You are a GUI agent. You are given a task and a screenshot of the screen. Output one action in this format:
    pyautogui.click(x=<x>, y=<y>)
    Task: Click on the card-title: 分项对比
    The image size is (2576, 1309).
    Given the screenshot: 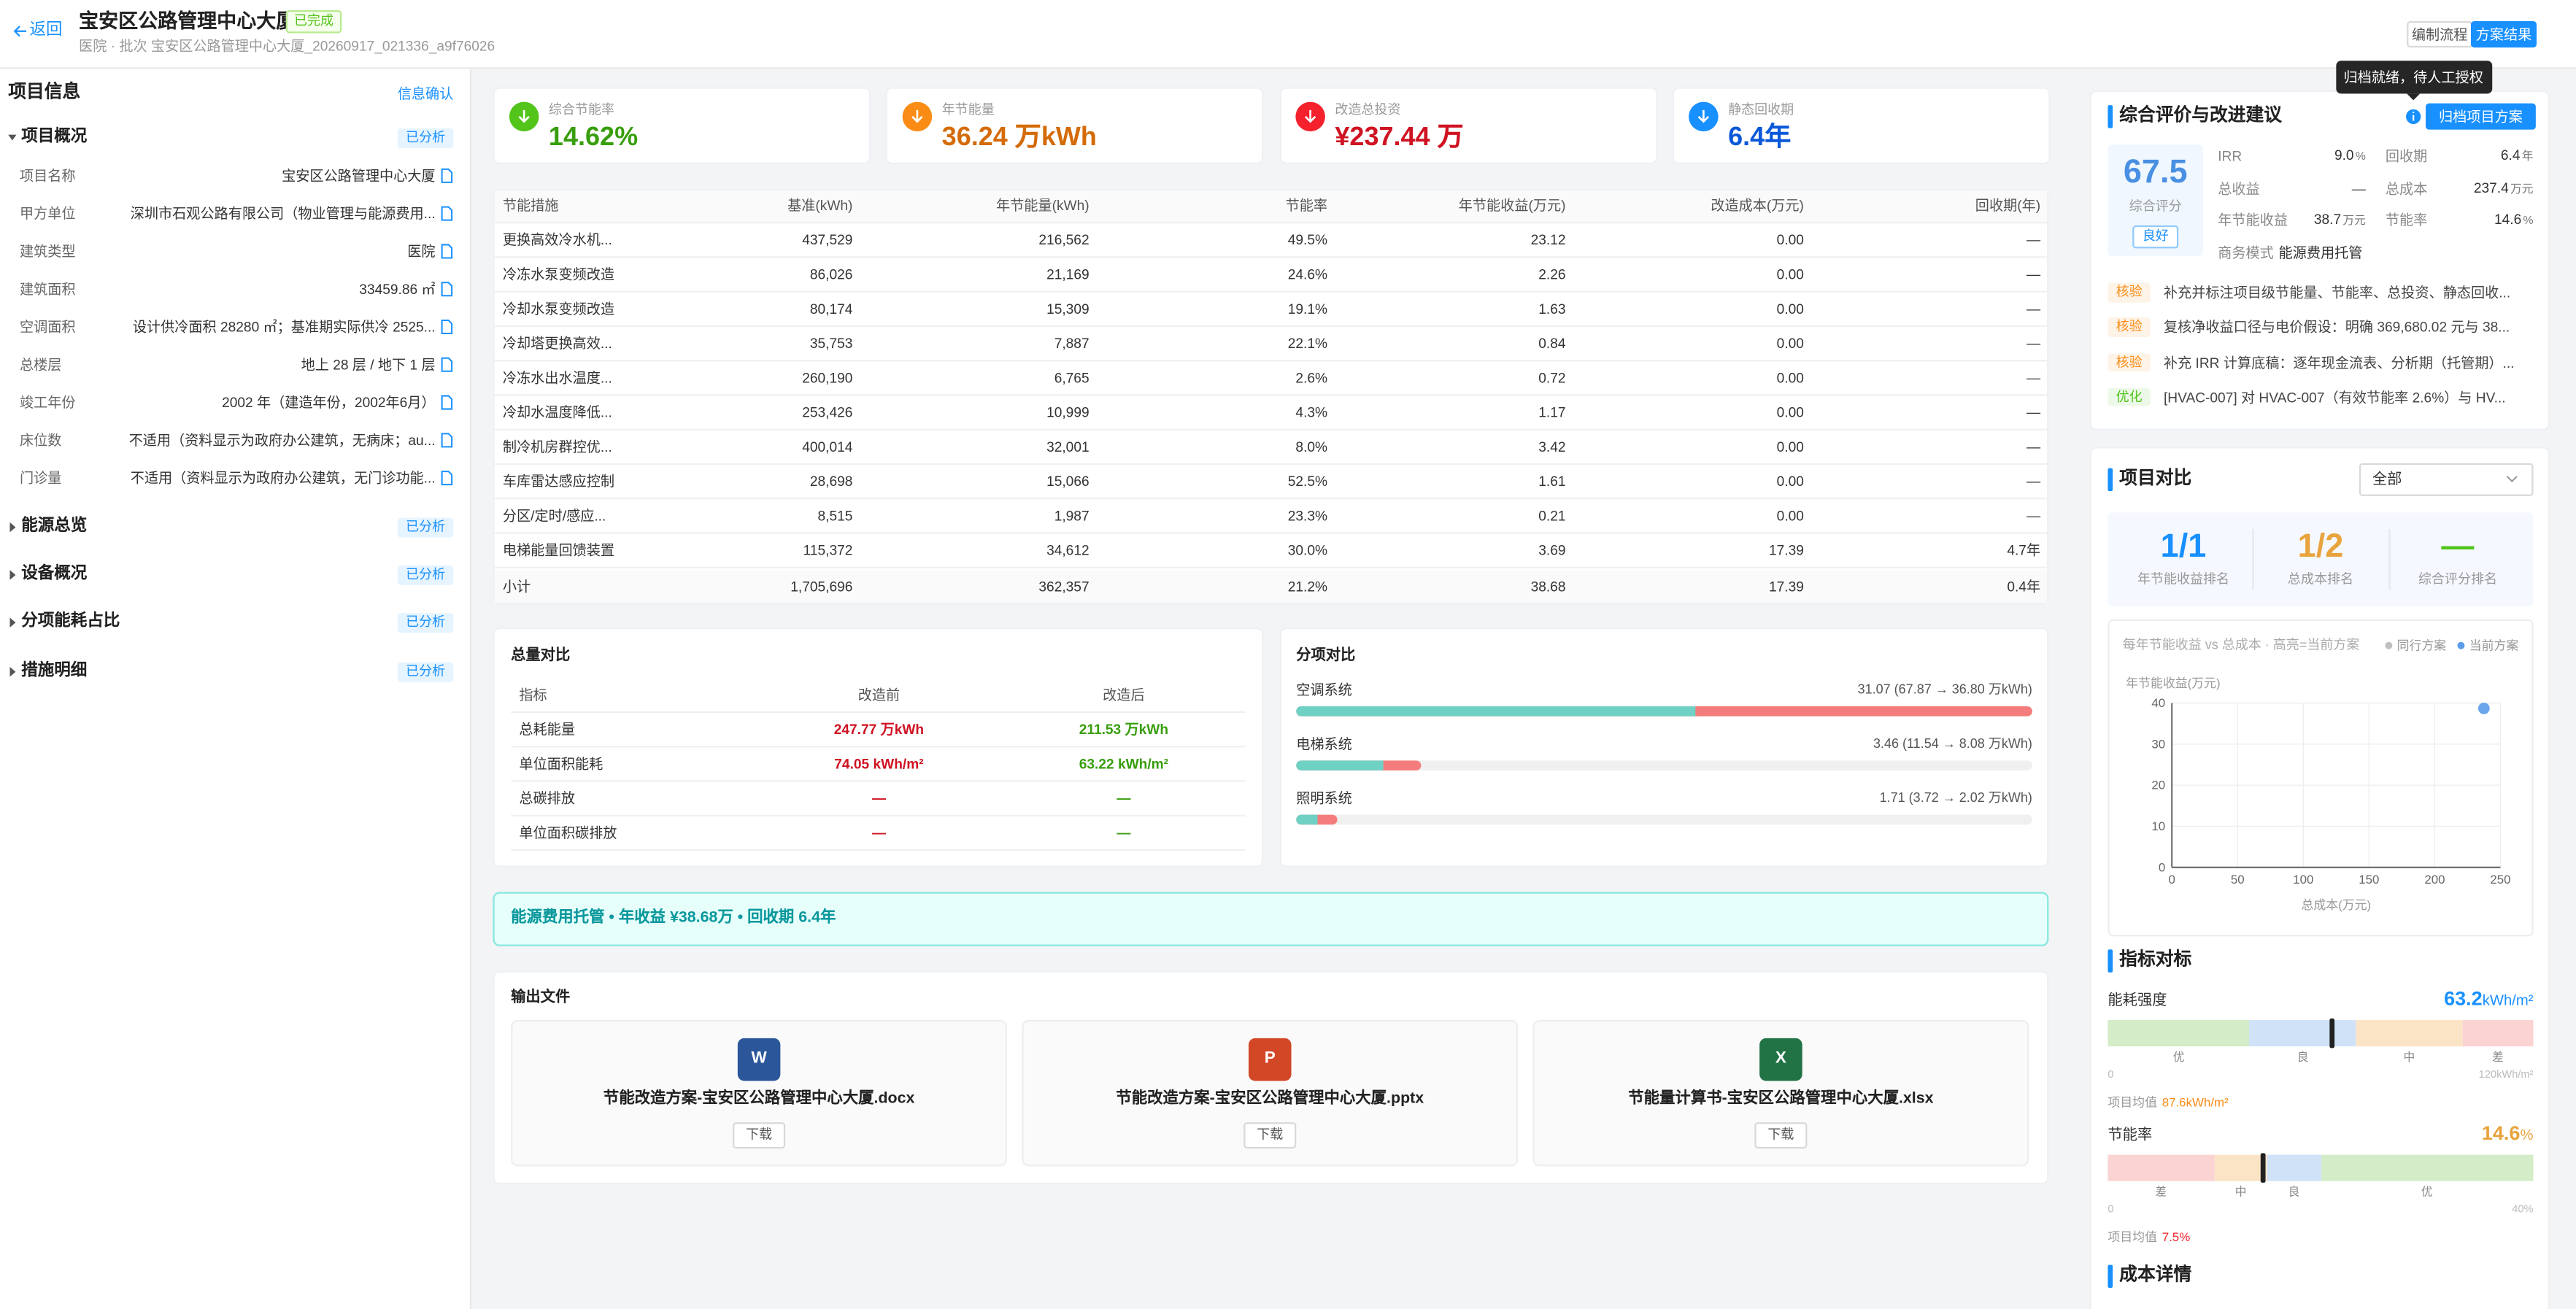 What is the action you would take?
    pyautogui.click(x=1326, y=654)
    